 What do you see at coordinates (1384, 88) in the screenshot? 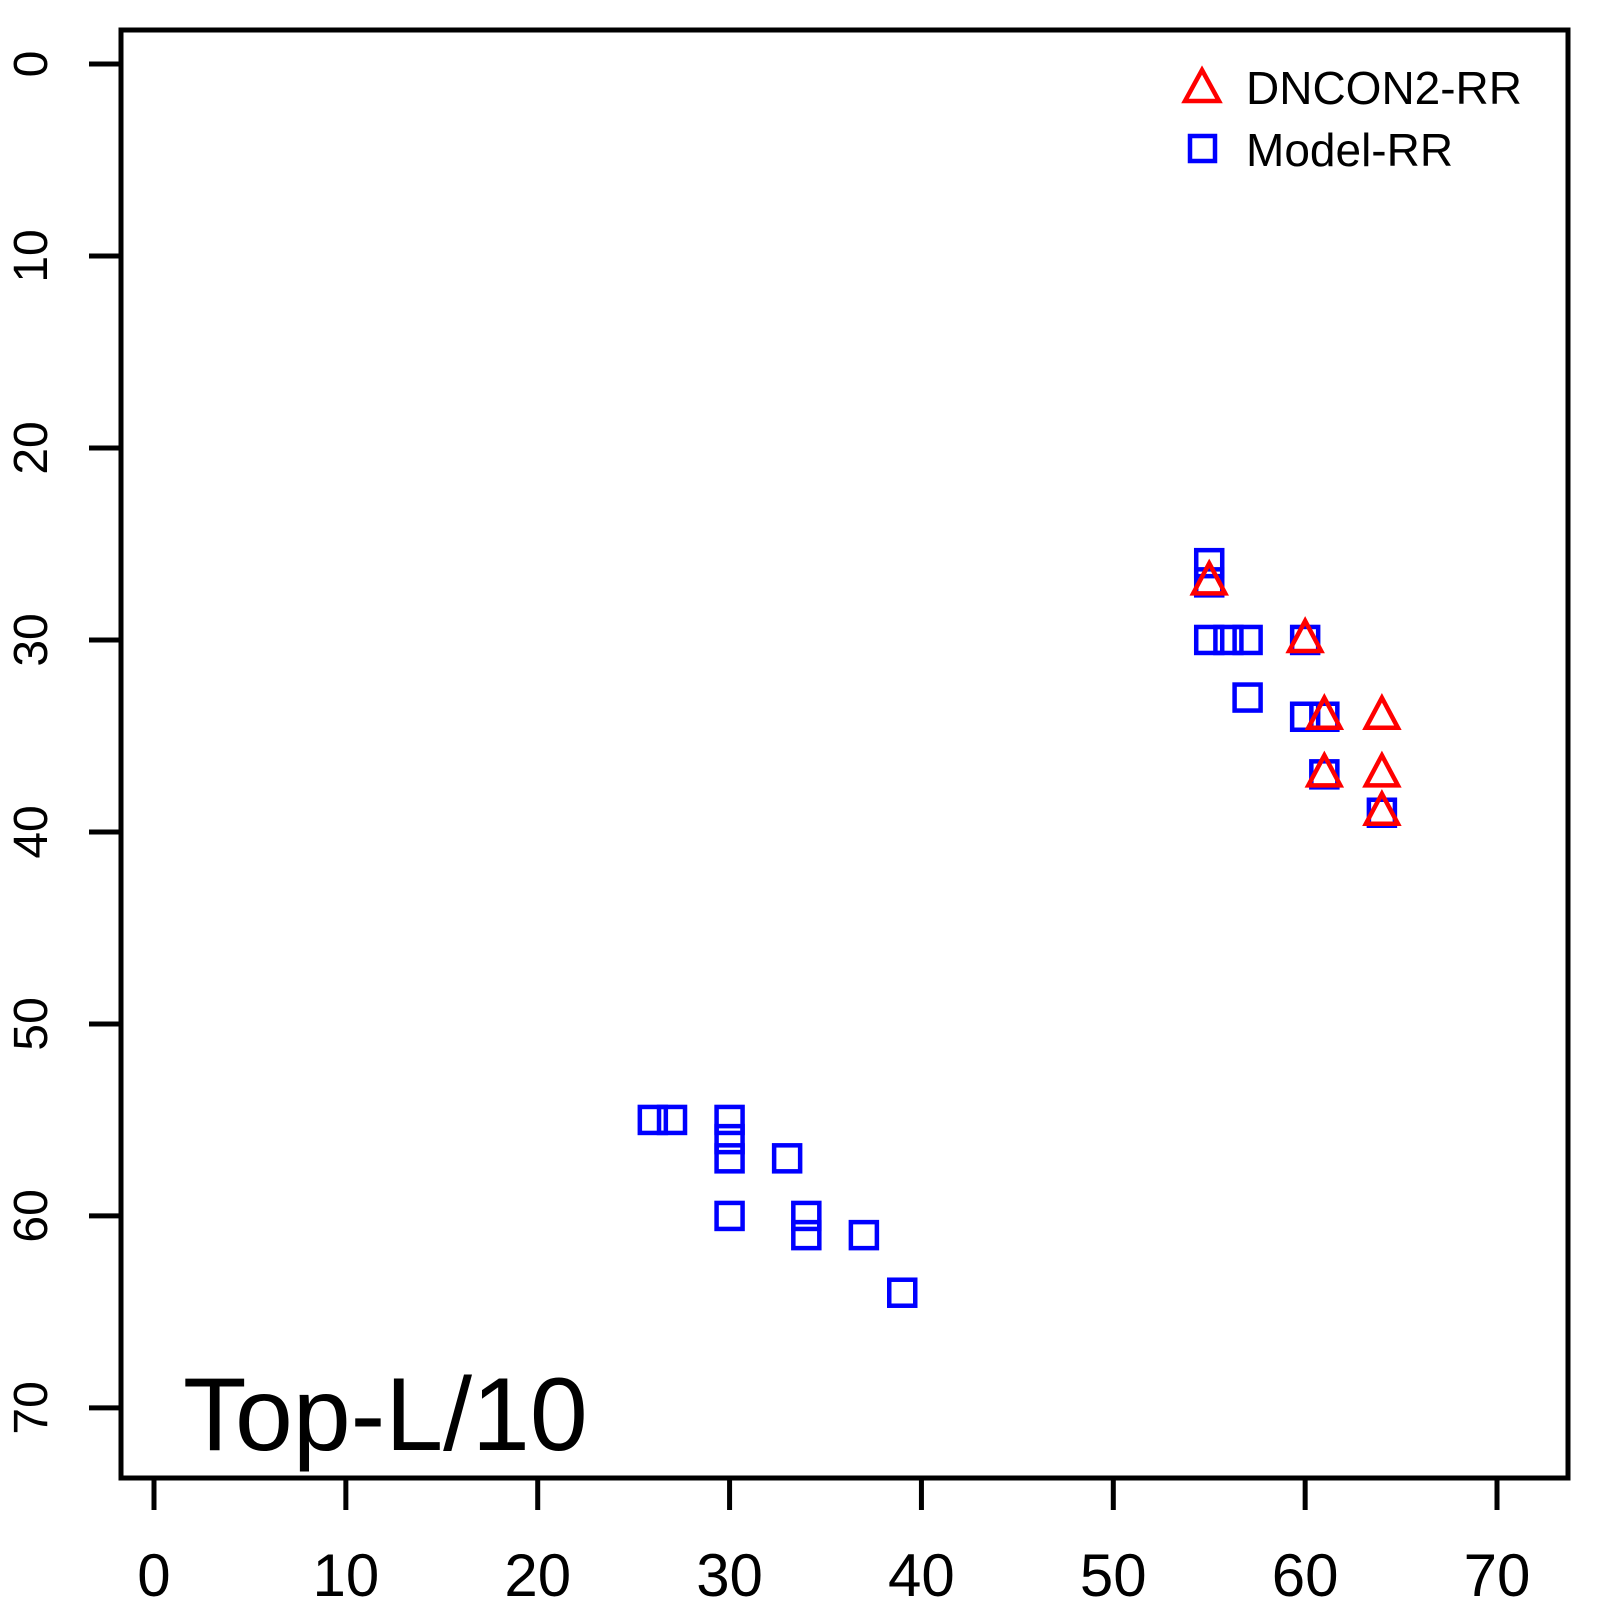
I see `legend-dncon2-label: DNCON2-RR` at bounding box center [1384, 88].